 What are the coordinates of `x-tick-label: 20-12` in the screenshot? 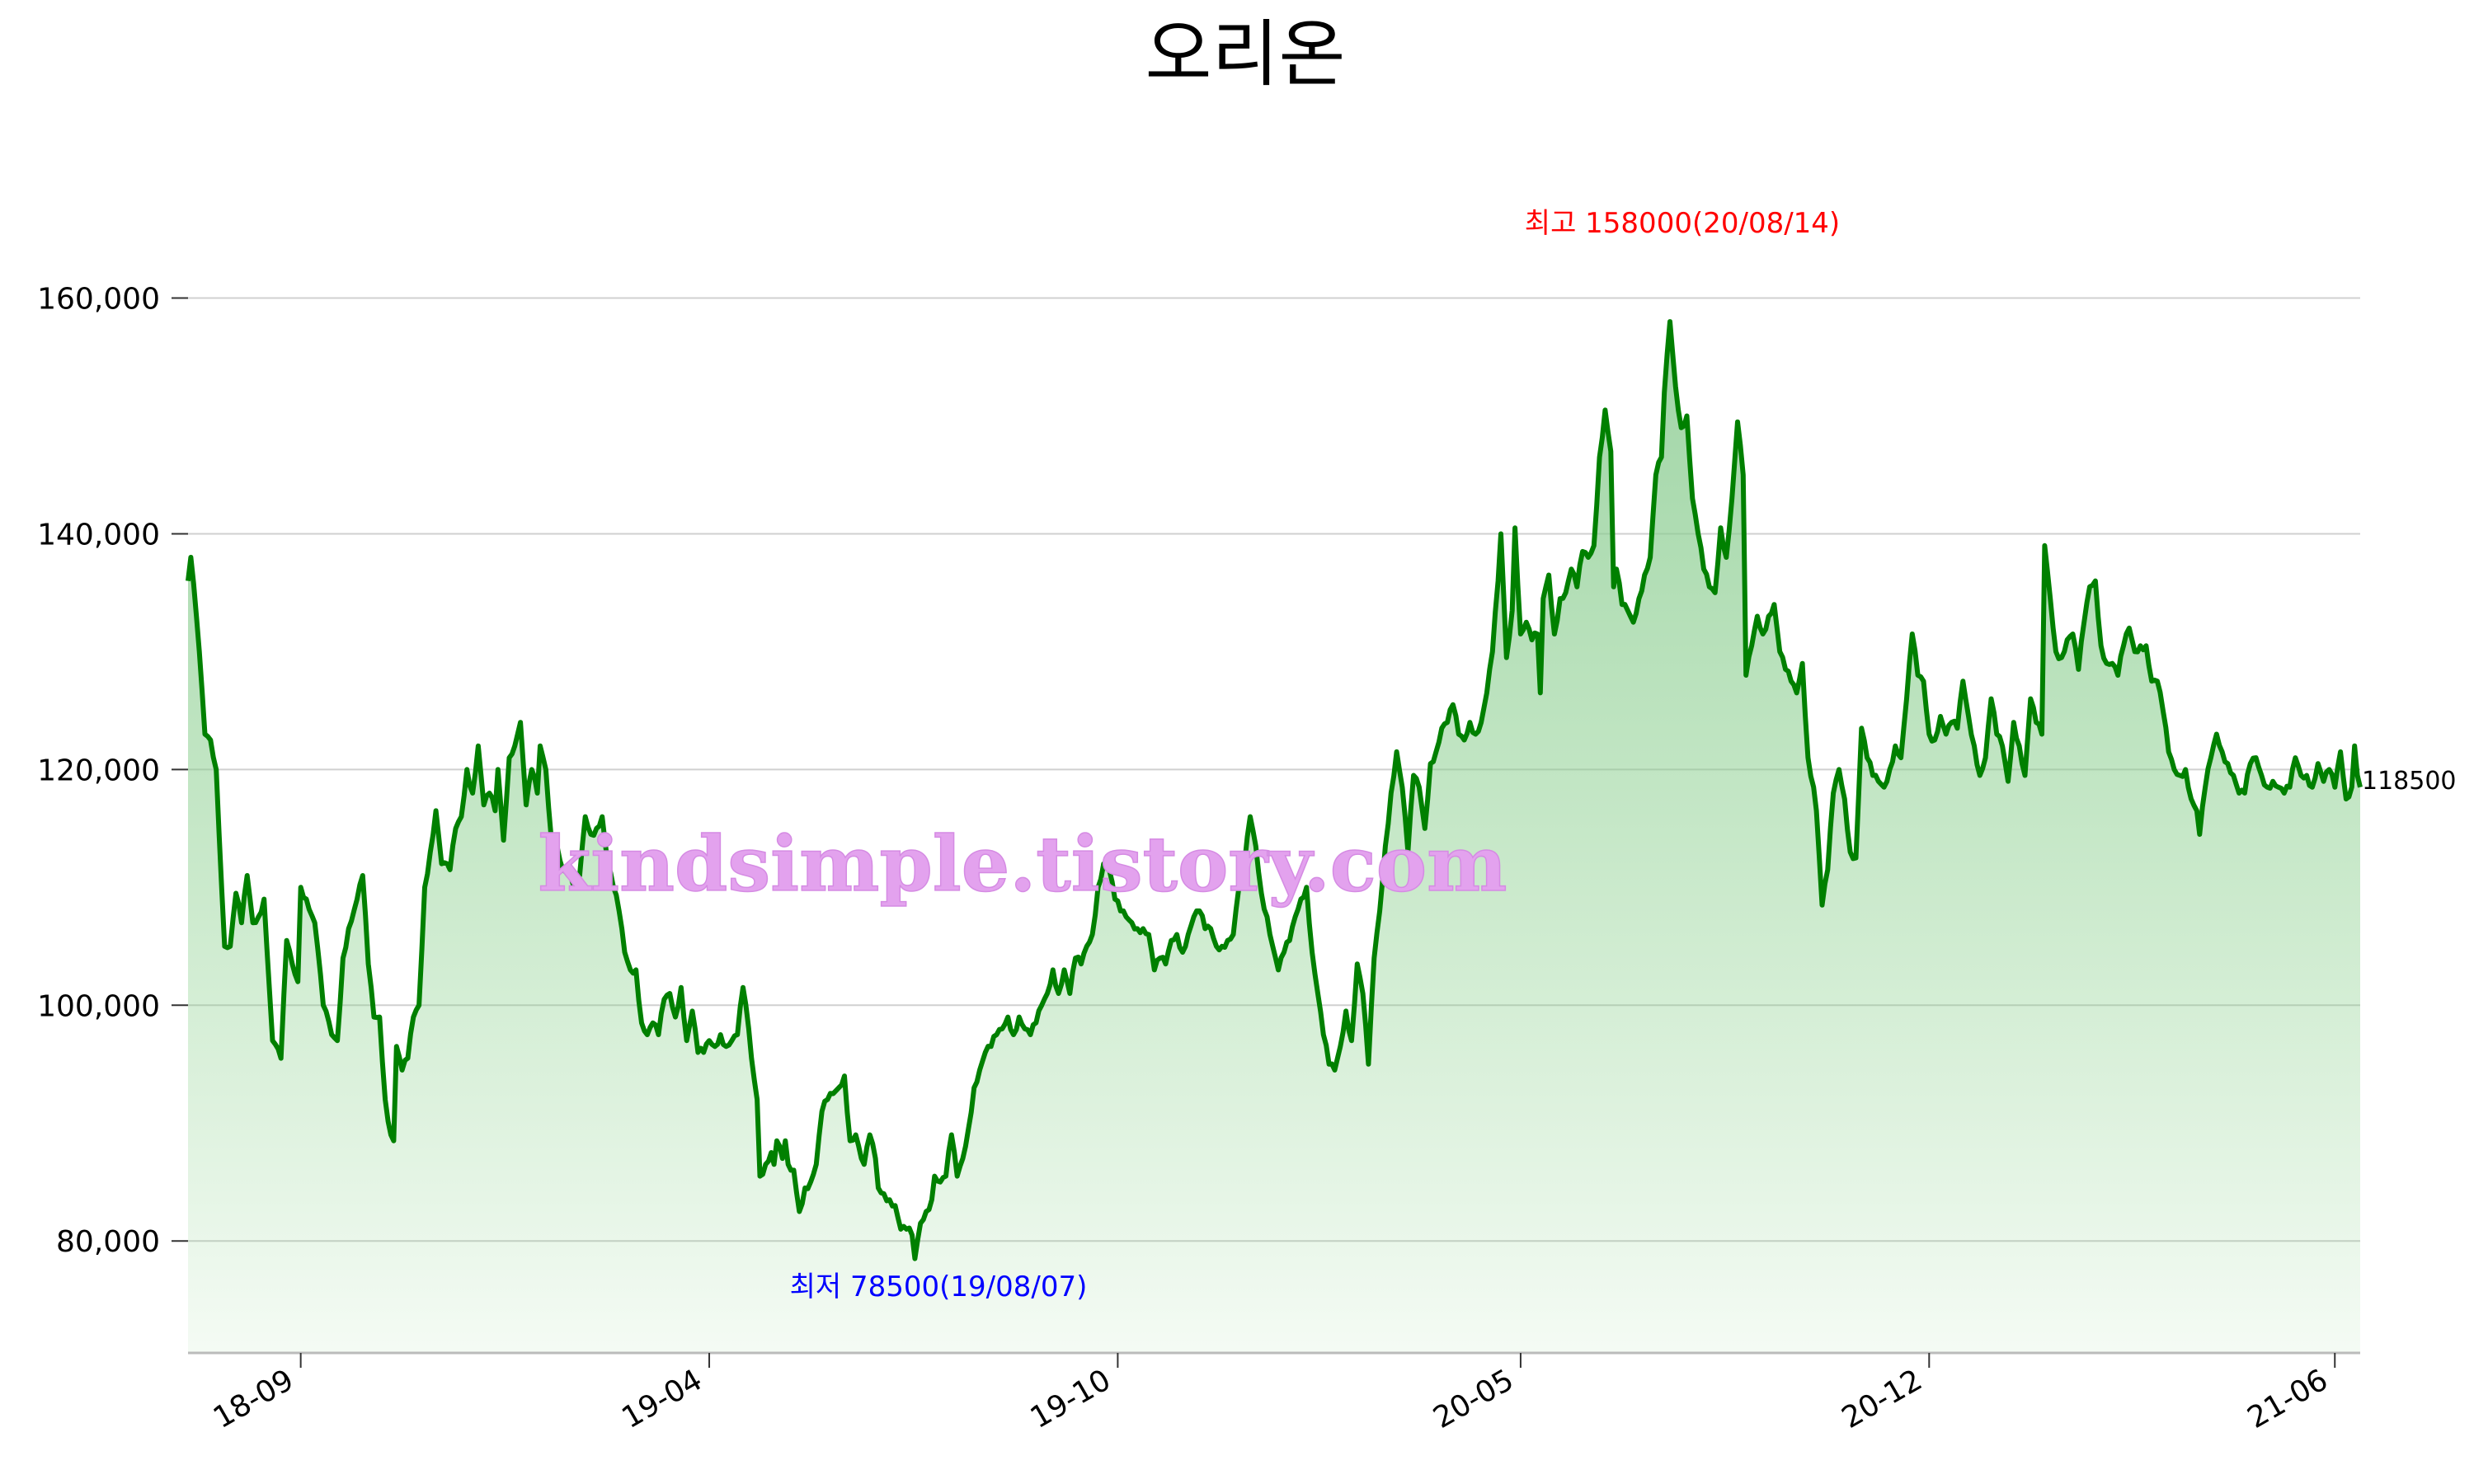 It's located at (1882, 1399).